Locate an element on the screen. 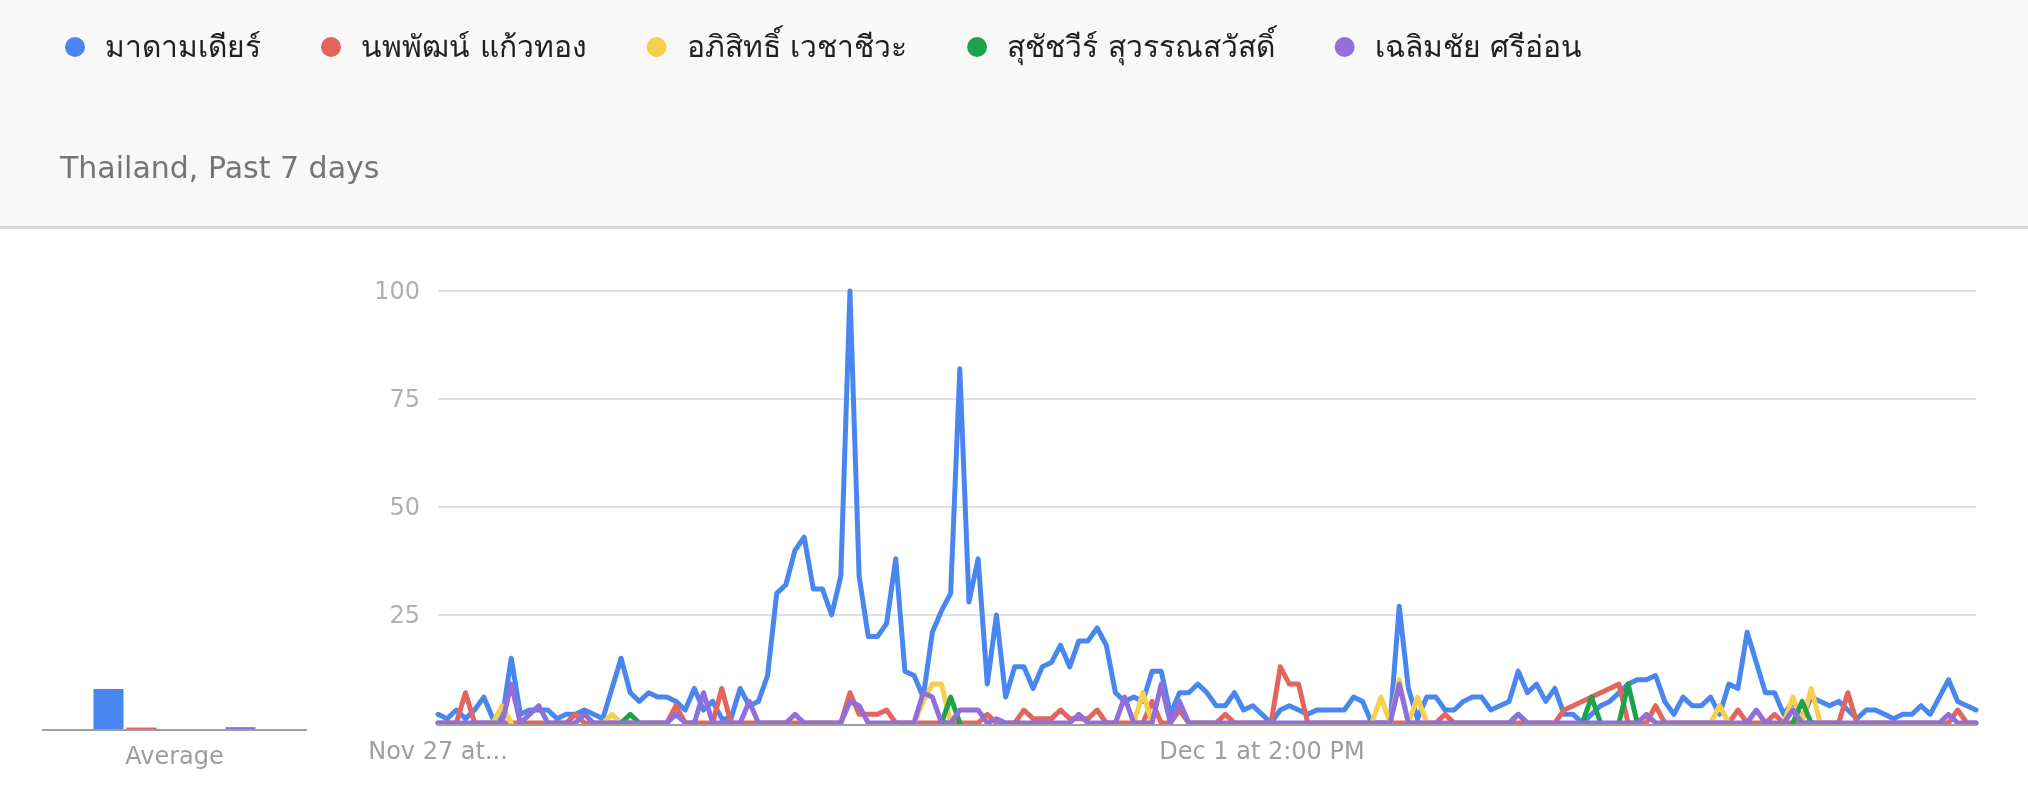 Image resolution: width=2028 pixels, height=800 pixels. legend-label: อภิสิทธิ์ เวชาชีวะ is located at coordinates (797, 44).